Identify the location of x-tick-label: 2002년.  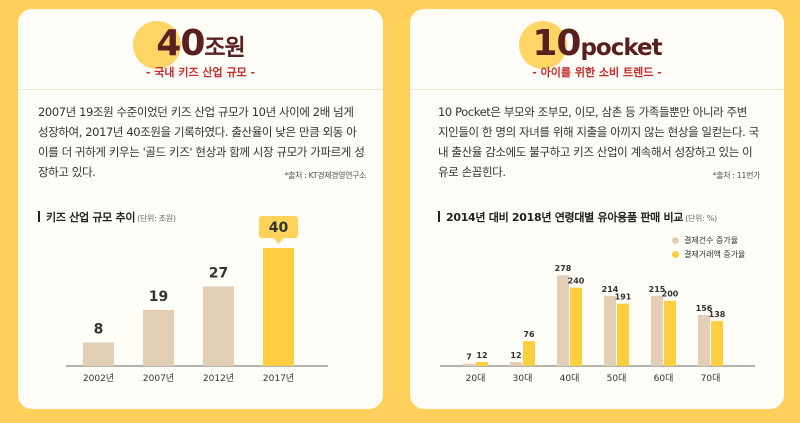
(98, 378).